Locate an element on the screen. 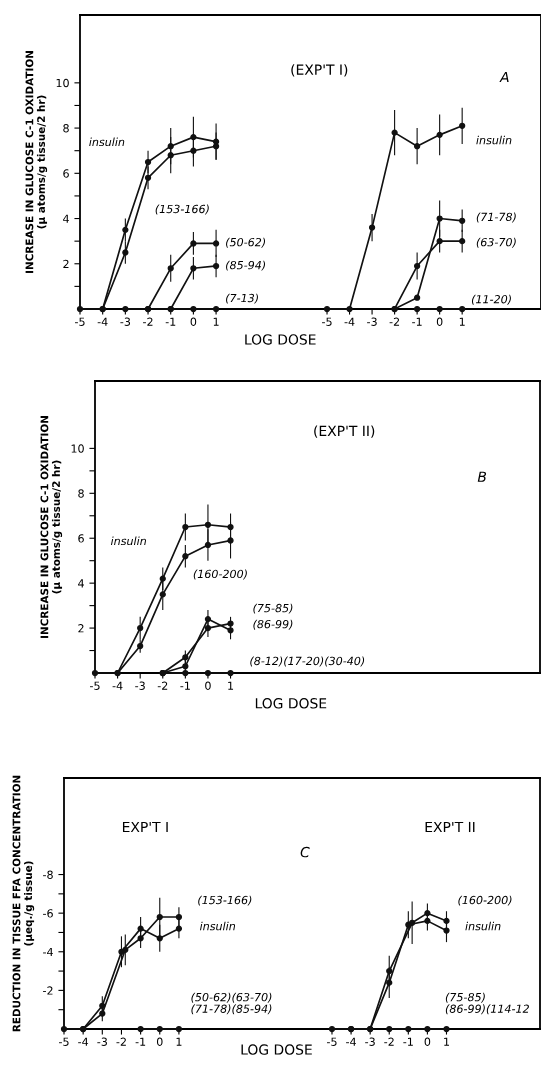 This screenshot has width=541, height=1066. text: EXP'T I is located at coordinates (145, 827).